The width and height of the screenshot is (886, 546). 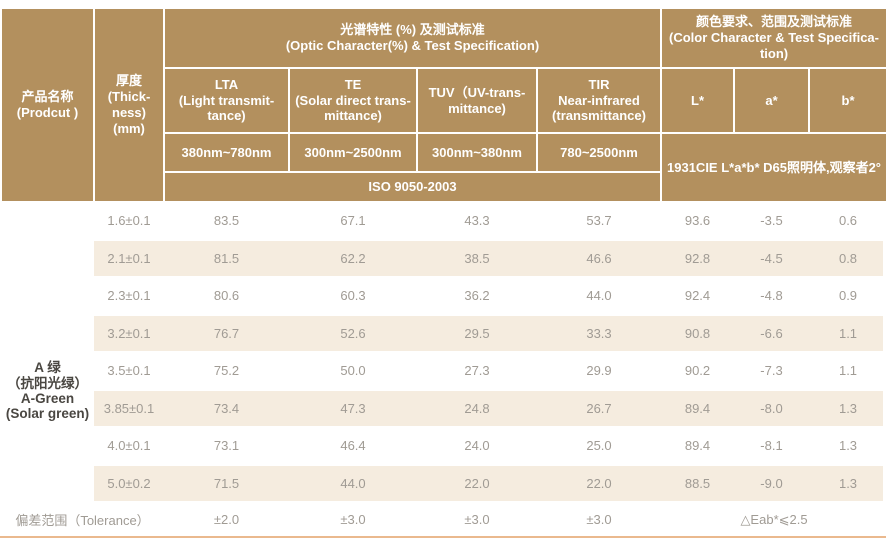 What do you see at coordinates (697, 483) in the screenshot?
I see `cell-l: 88.5` at bounding box center [697, 483].